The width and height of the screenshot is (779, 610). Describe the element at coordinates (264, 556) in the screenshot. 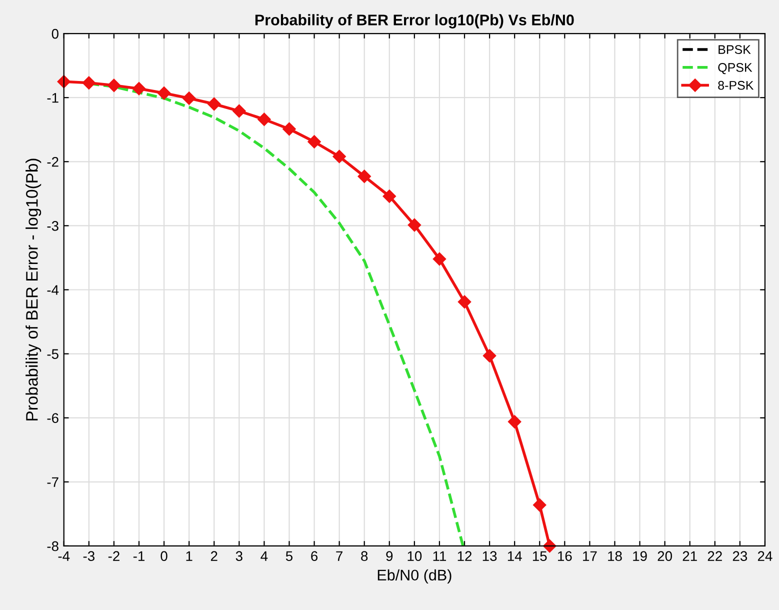

I see `x-tick-label: 4` at that location.